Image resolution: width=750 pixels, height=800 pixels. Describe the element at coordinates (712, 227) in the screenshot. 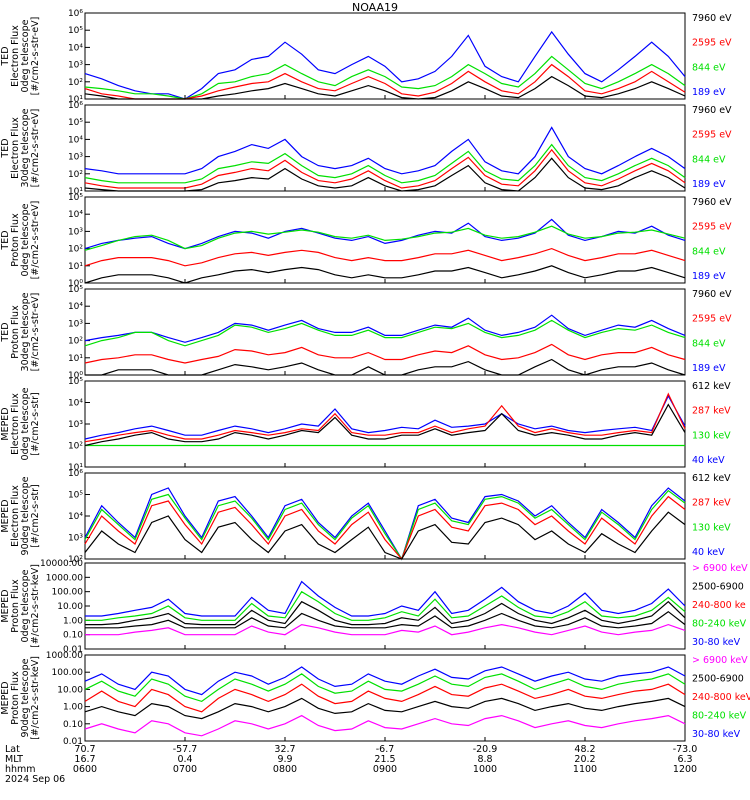

I see `legend-item-ted-p-0: 2595 eV` at that location.